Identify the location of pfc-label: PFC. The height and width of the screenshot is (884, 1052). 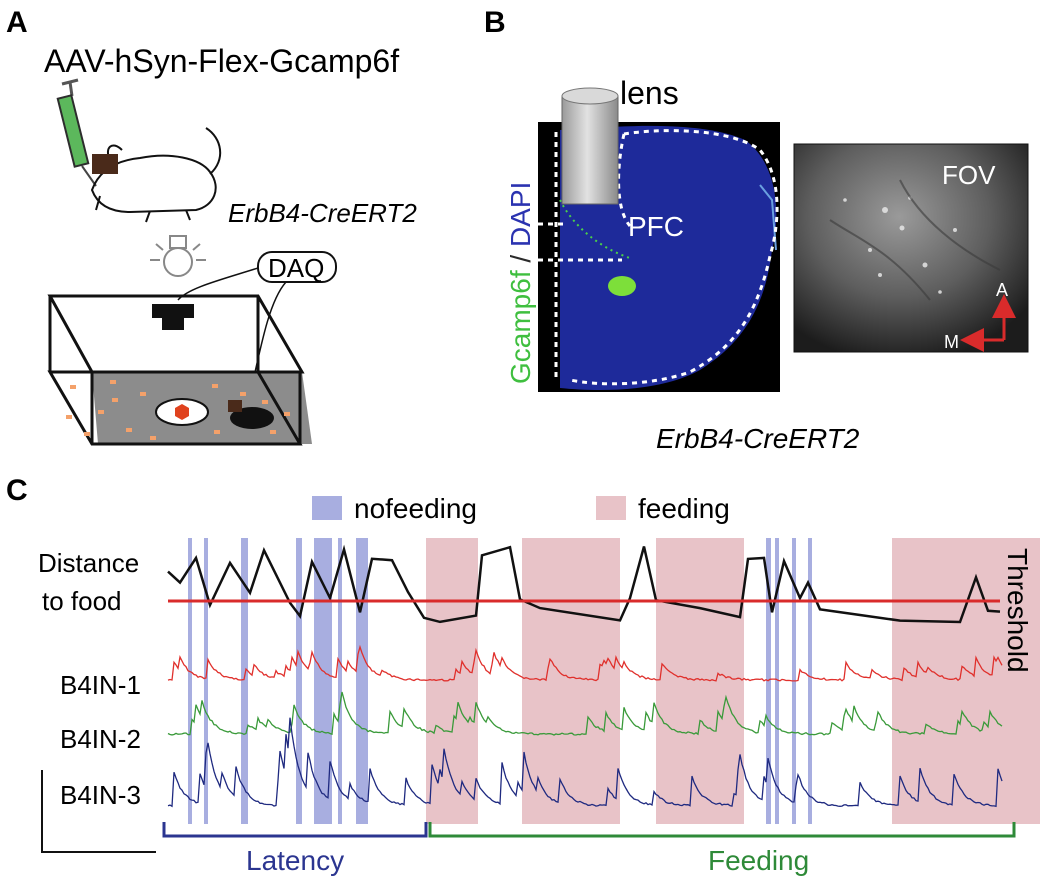
(656, 226).